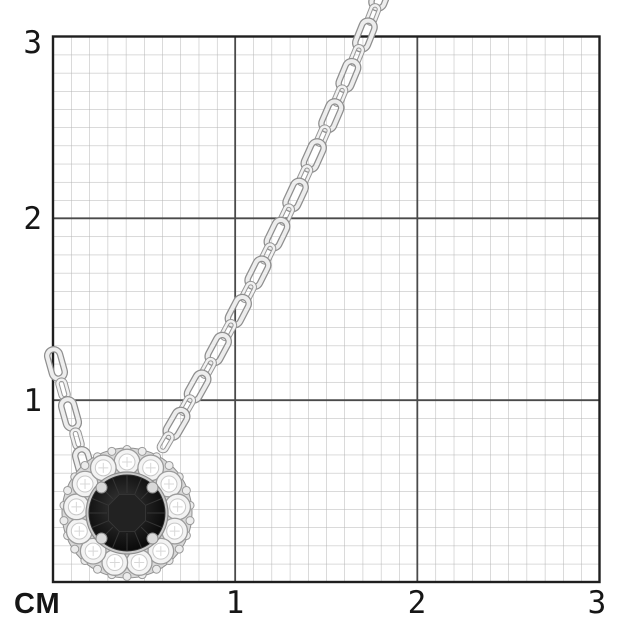 The image size is (640, 640). I want to click on y-tick-3: 3, so click(32, 43).